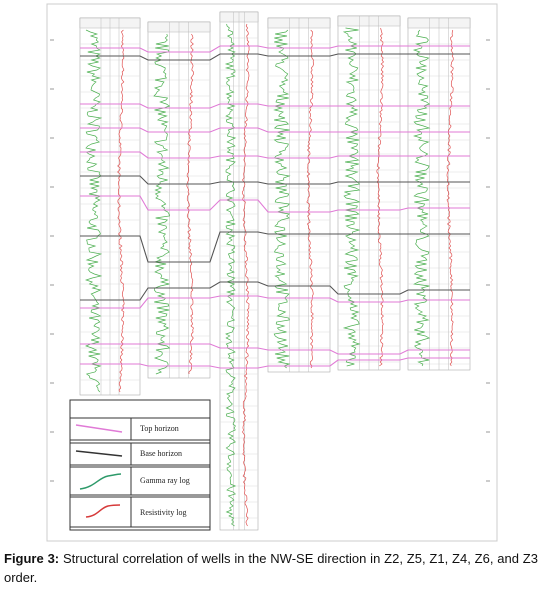 The width and height of the screenshot is (543, 589). What do you see at coordinates (161, 453) in the screenshot?
I see `legend-label: Base horizon` at bounding box center [161, 453].